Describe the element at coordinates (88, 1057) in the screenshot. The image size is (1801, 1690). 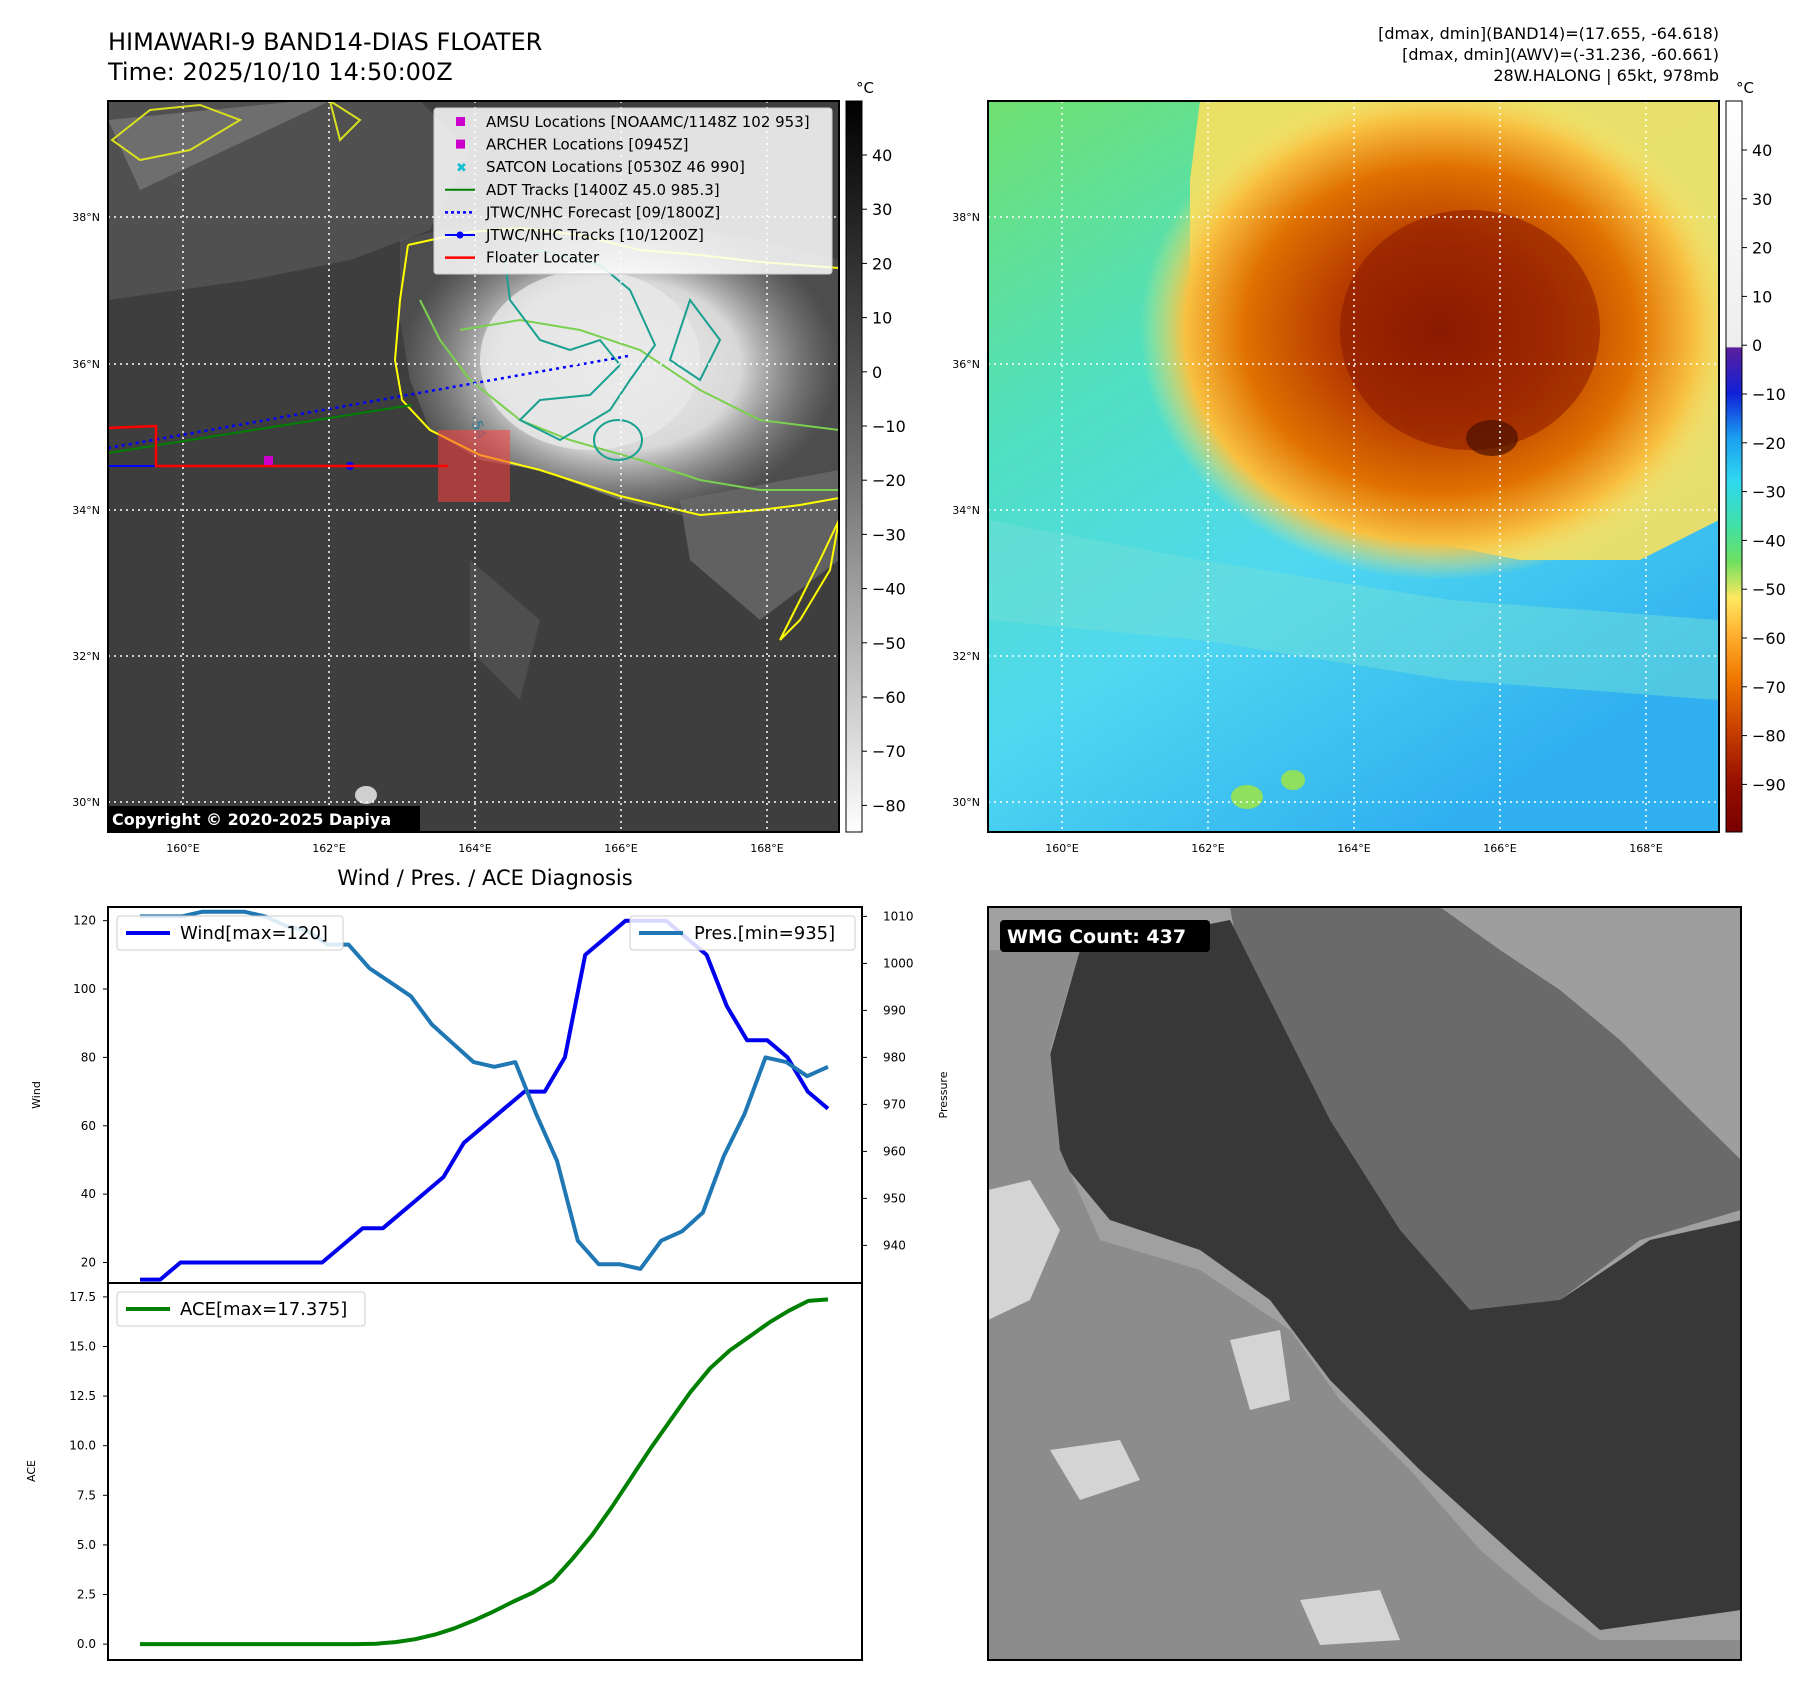
I see `y-tick-label: 80` at that location.